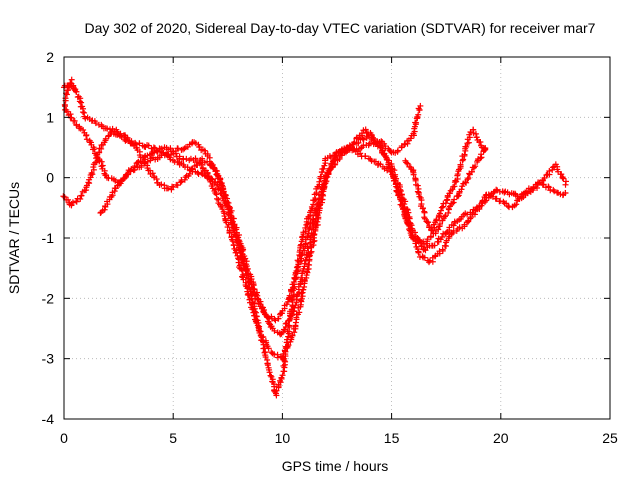 This screenshot has height=480, width=640. What do you see at coordinates (48, 359) in the screenshot?
I see `y-tick-label: -3` at bounding box center [48, 359].